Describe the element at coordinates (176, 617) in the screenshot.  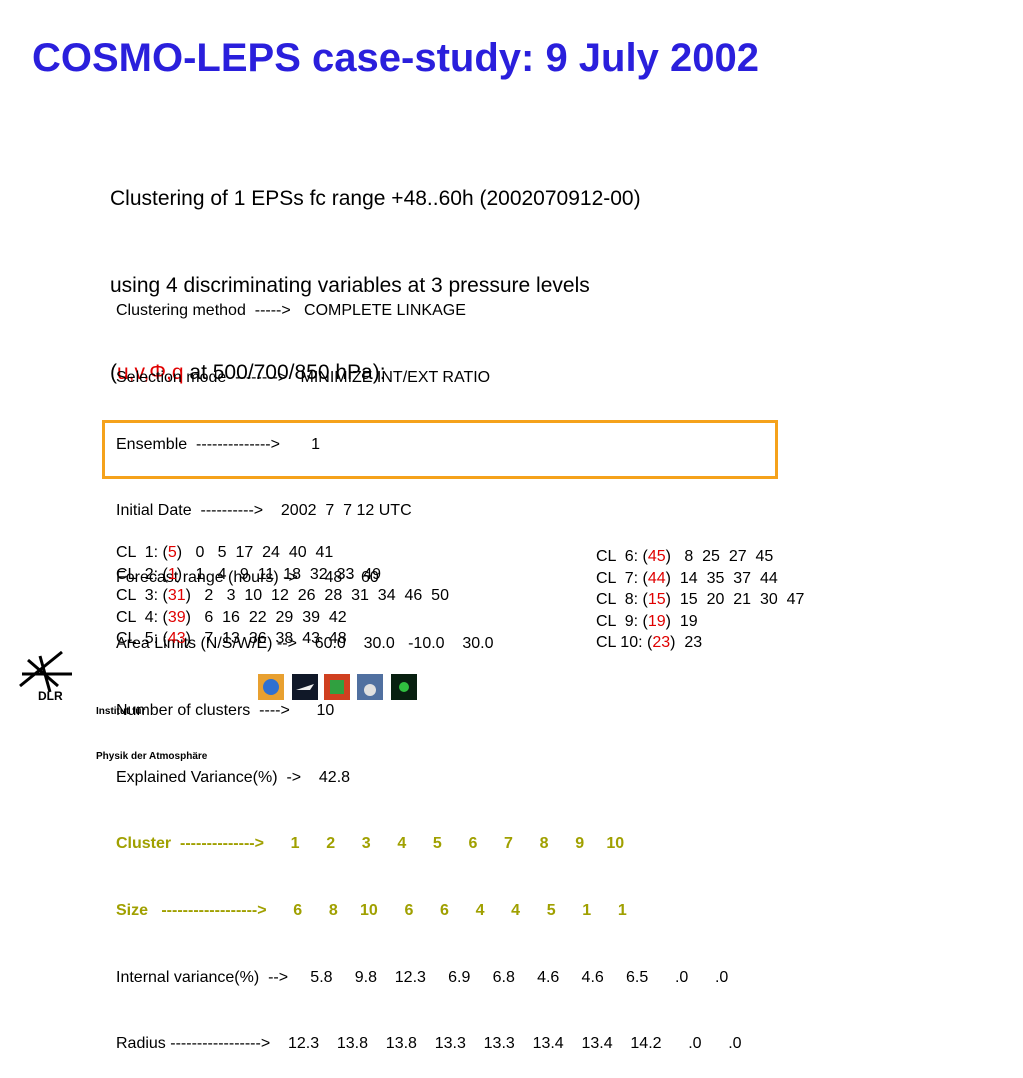
I see `cluster-size: 39` at that location.